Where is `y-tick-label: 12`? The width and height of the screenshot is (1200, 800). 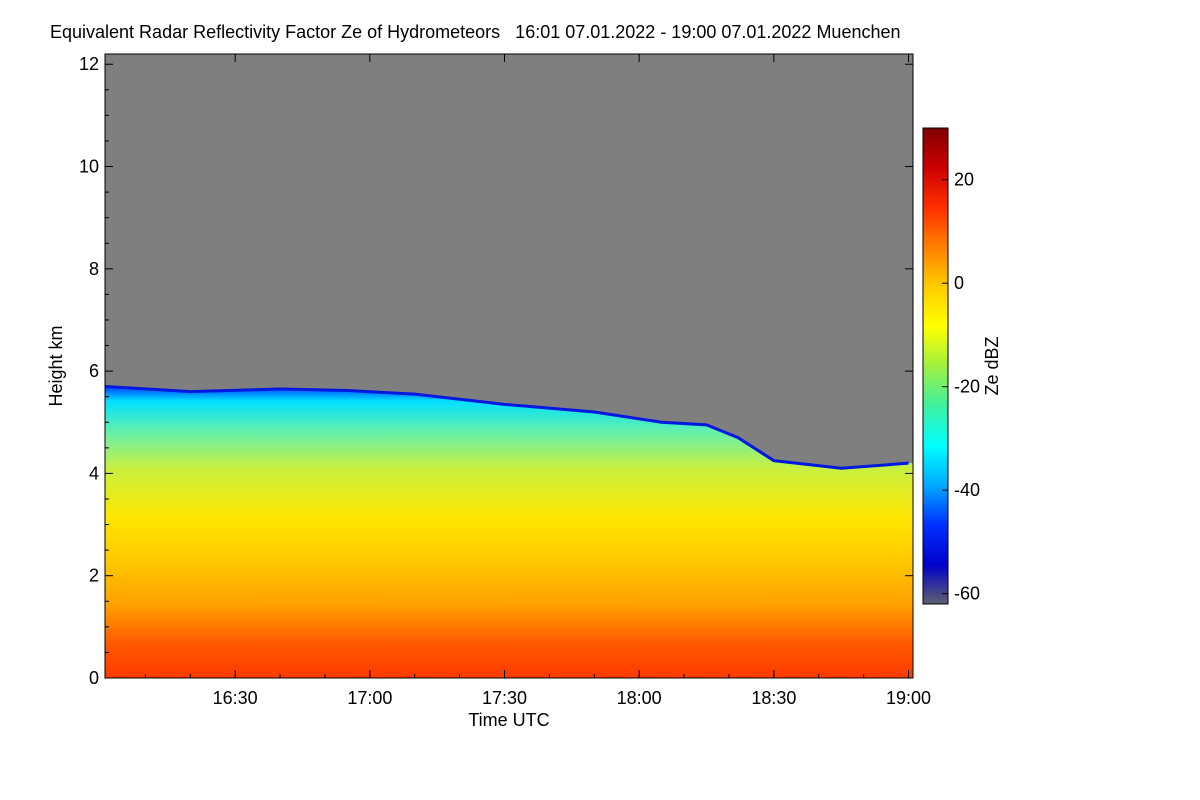 y-tick-label: 12 is located at coordinates (89, 64).